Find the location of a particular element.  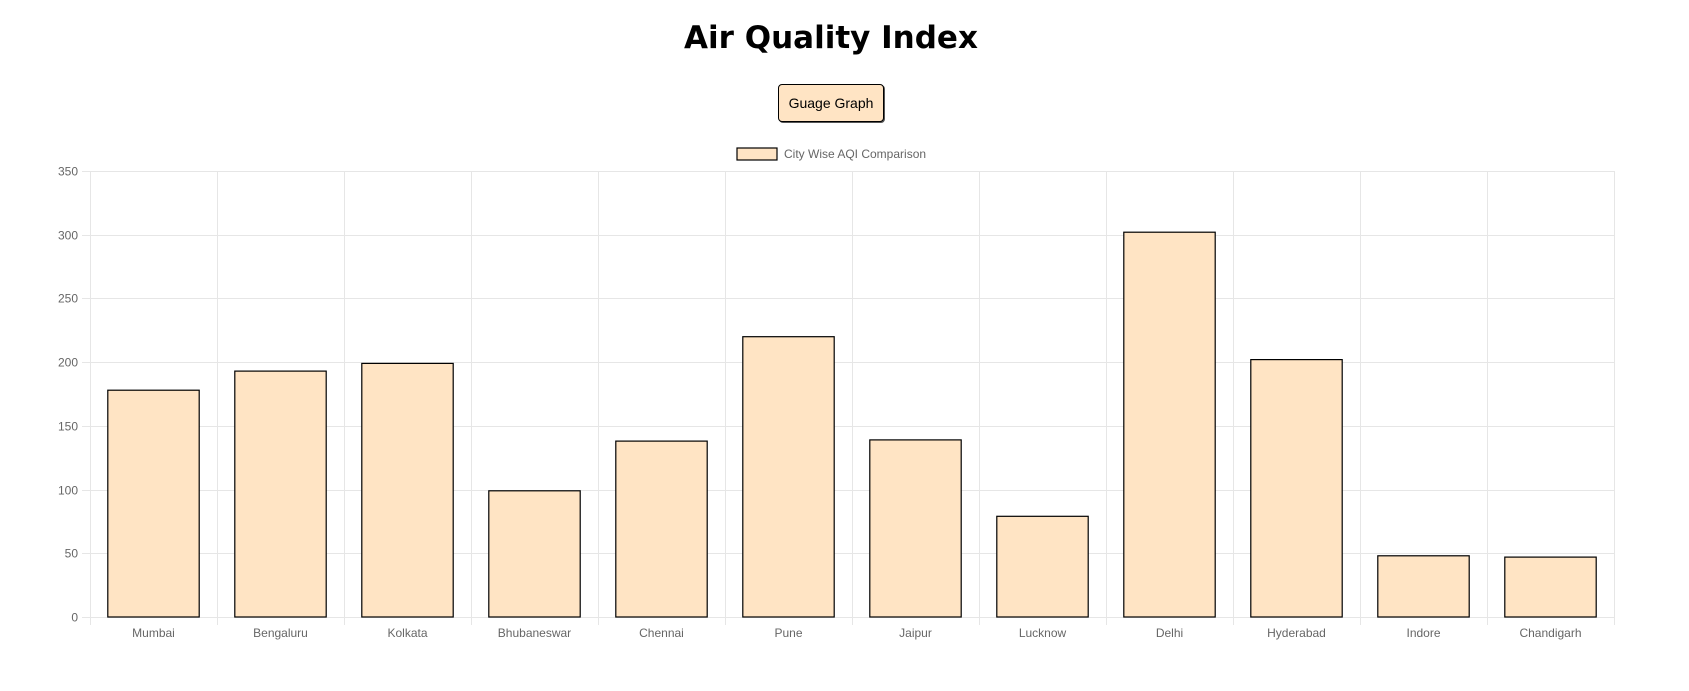

y-axis-ticks: 0 50 100 150 200 250 300 350 is located at coordinates (68, 395).